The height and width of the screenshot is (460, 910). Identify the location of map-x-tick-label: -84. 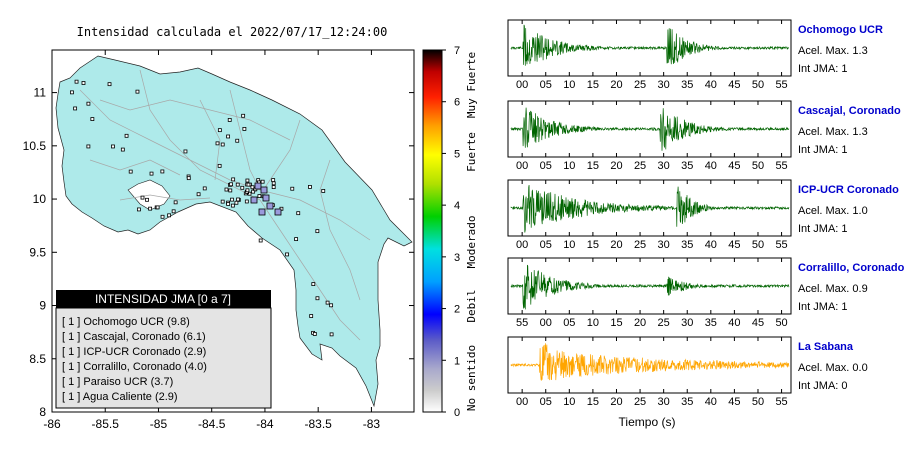
(265, 424).